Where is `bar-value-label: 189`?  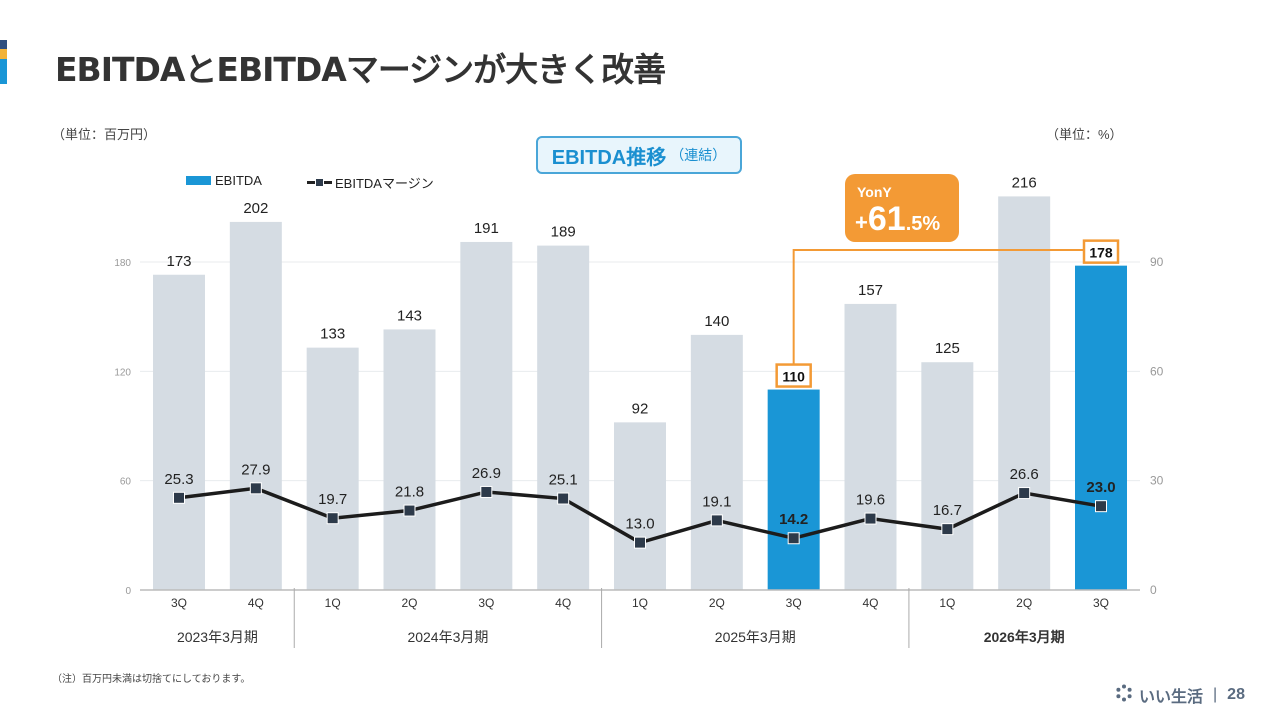 bar-value-label: 189 is located at coordinates (563, 232).